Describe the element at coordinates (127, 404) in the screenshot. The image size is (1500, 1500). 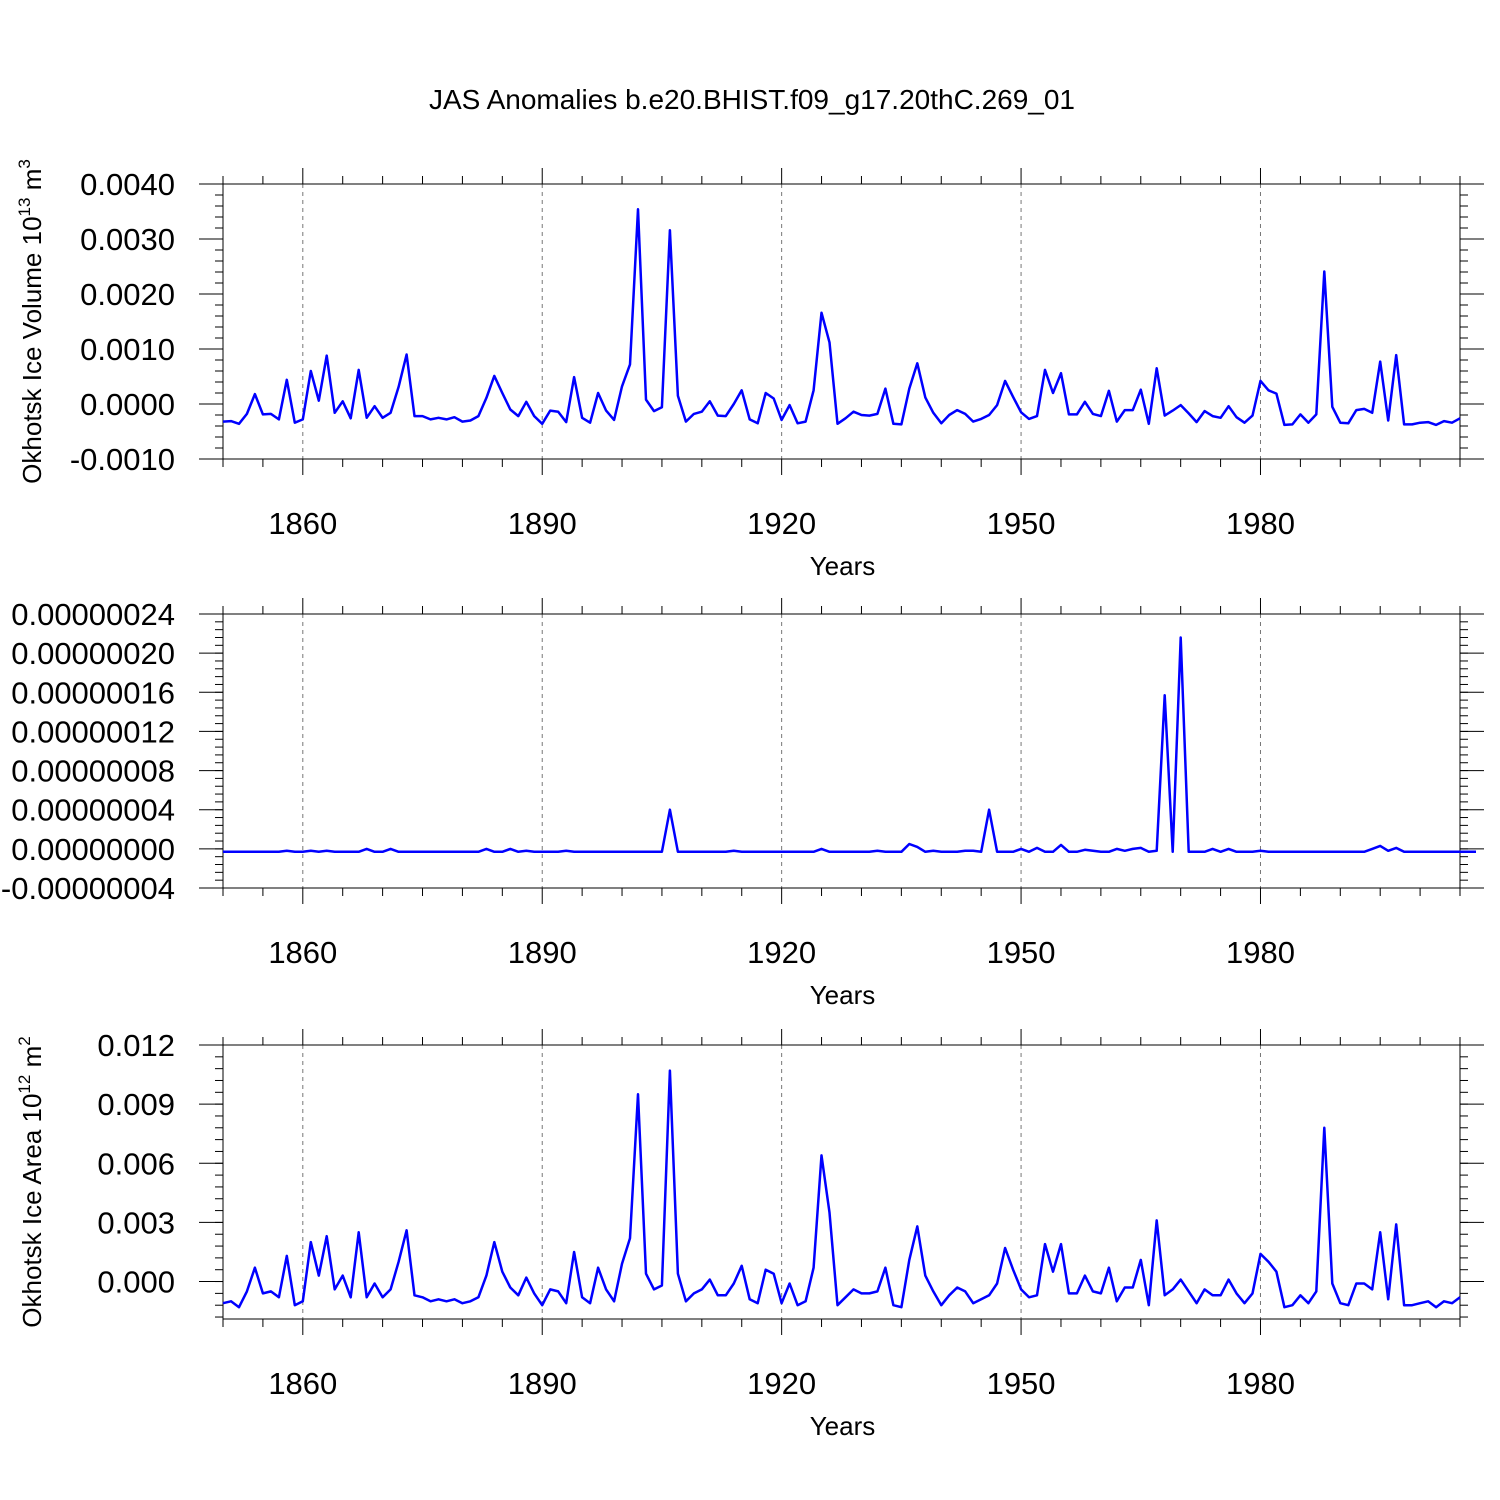
I see `y-tick-label: 0.0000` at that location.